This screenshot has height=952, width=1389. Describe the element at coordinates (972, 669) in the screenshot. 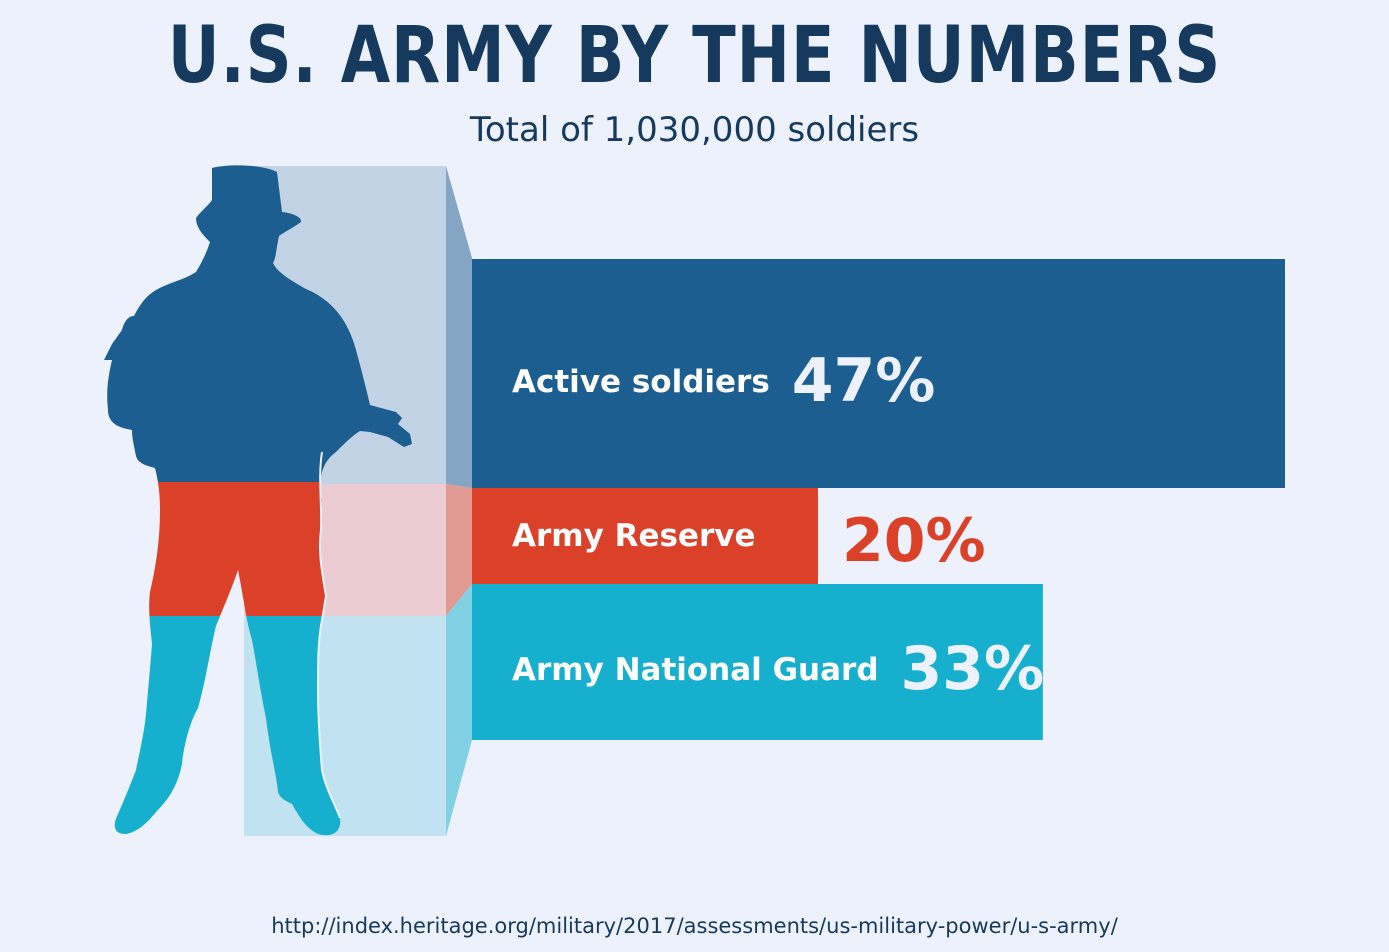

I see `value-label-army-national-guard: 33%` at that location.